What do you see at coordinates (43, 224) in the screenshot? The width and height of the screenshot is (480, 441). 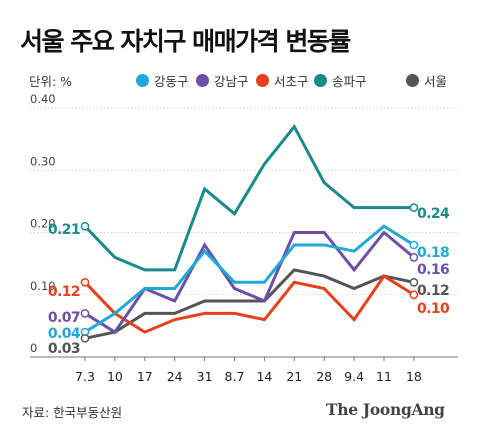 I see `y-tick-label: 0.20` at bounding box center [43, 224].